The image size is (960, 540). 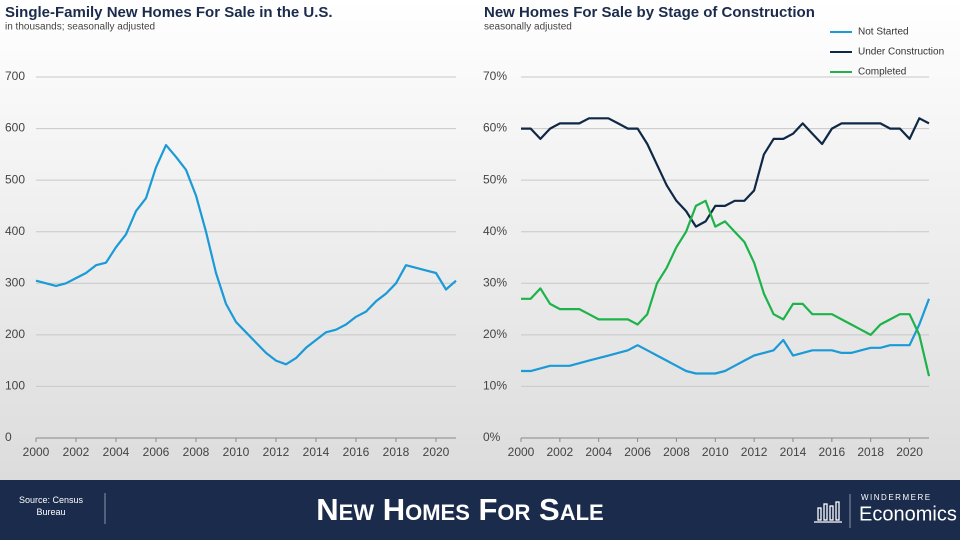 What do you see at coordinates (908, 514) in the screenshot?
I see `product: Economics` at bounding box center [908, 514].